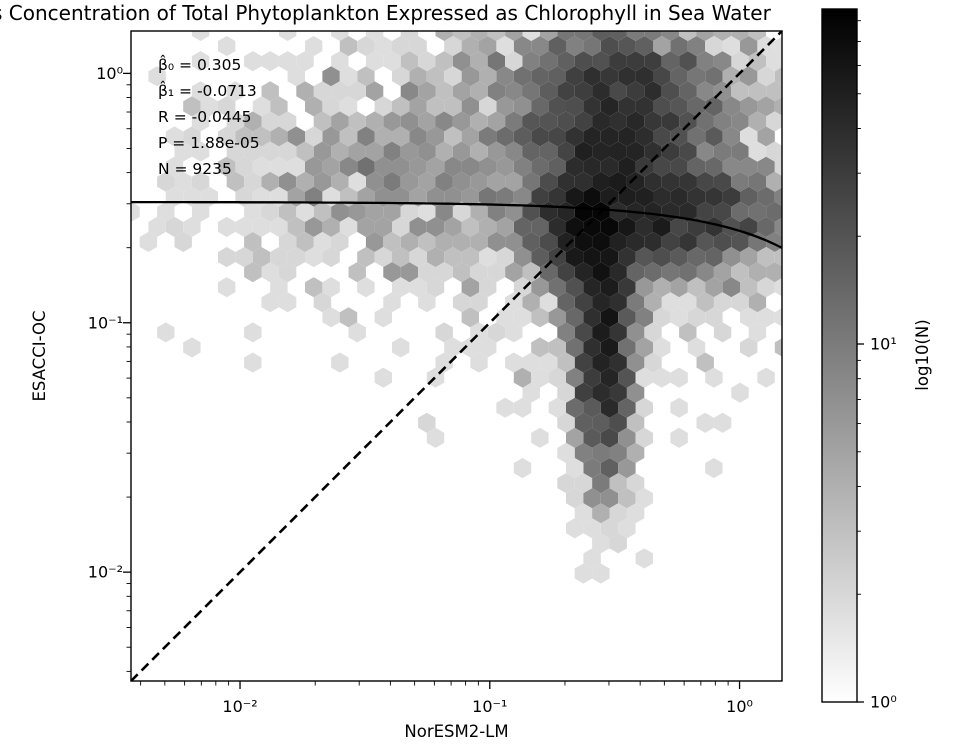 Image resolution: width=969 pixels, height=745 pixels. What do you see at coordinates (839, 355) in the screenshot?
I see `colorbar-gradient` at bounding box center [839, 355].